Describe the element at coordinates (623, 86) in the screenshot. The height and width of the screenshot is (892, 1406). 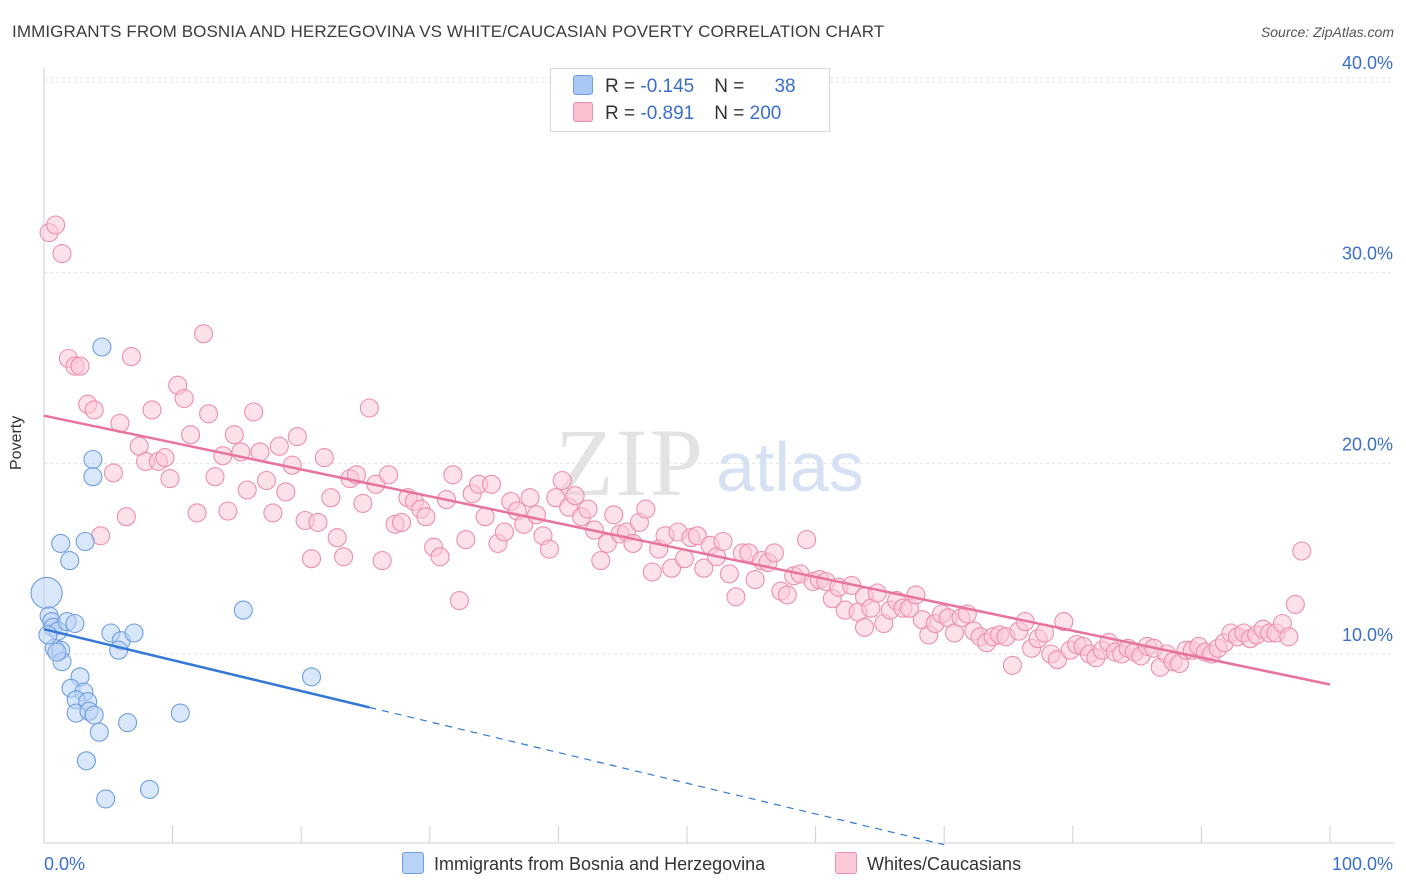
I see `legend-r-label: R =` at that location.